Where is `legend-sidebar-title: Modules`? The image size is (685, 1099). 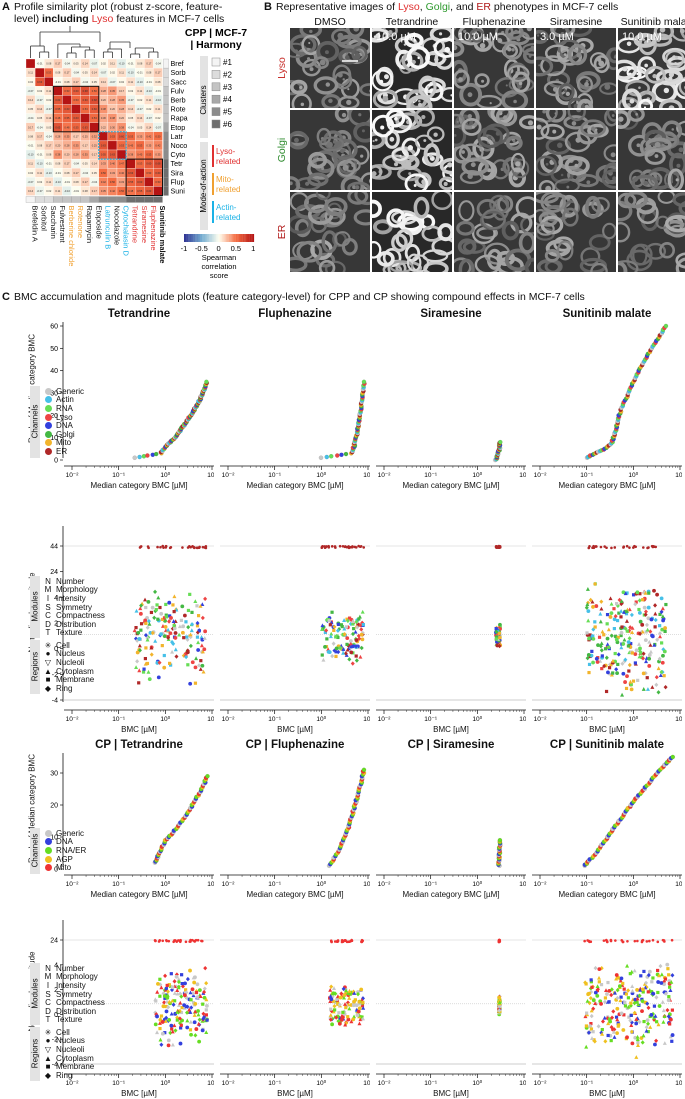
legend-sidebar-title: Modules is located at coordinates (35, 606).